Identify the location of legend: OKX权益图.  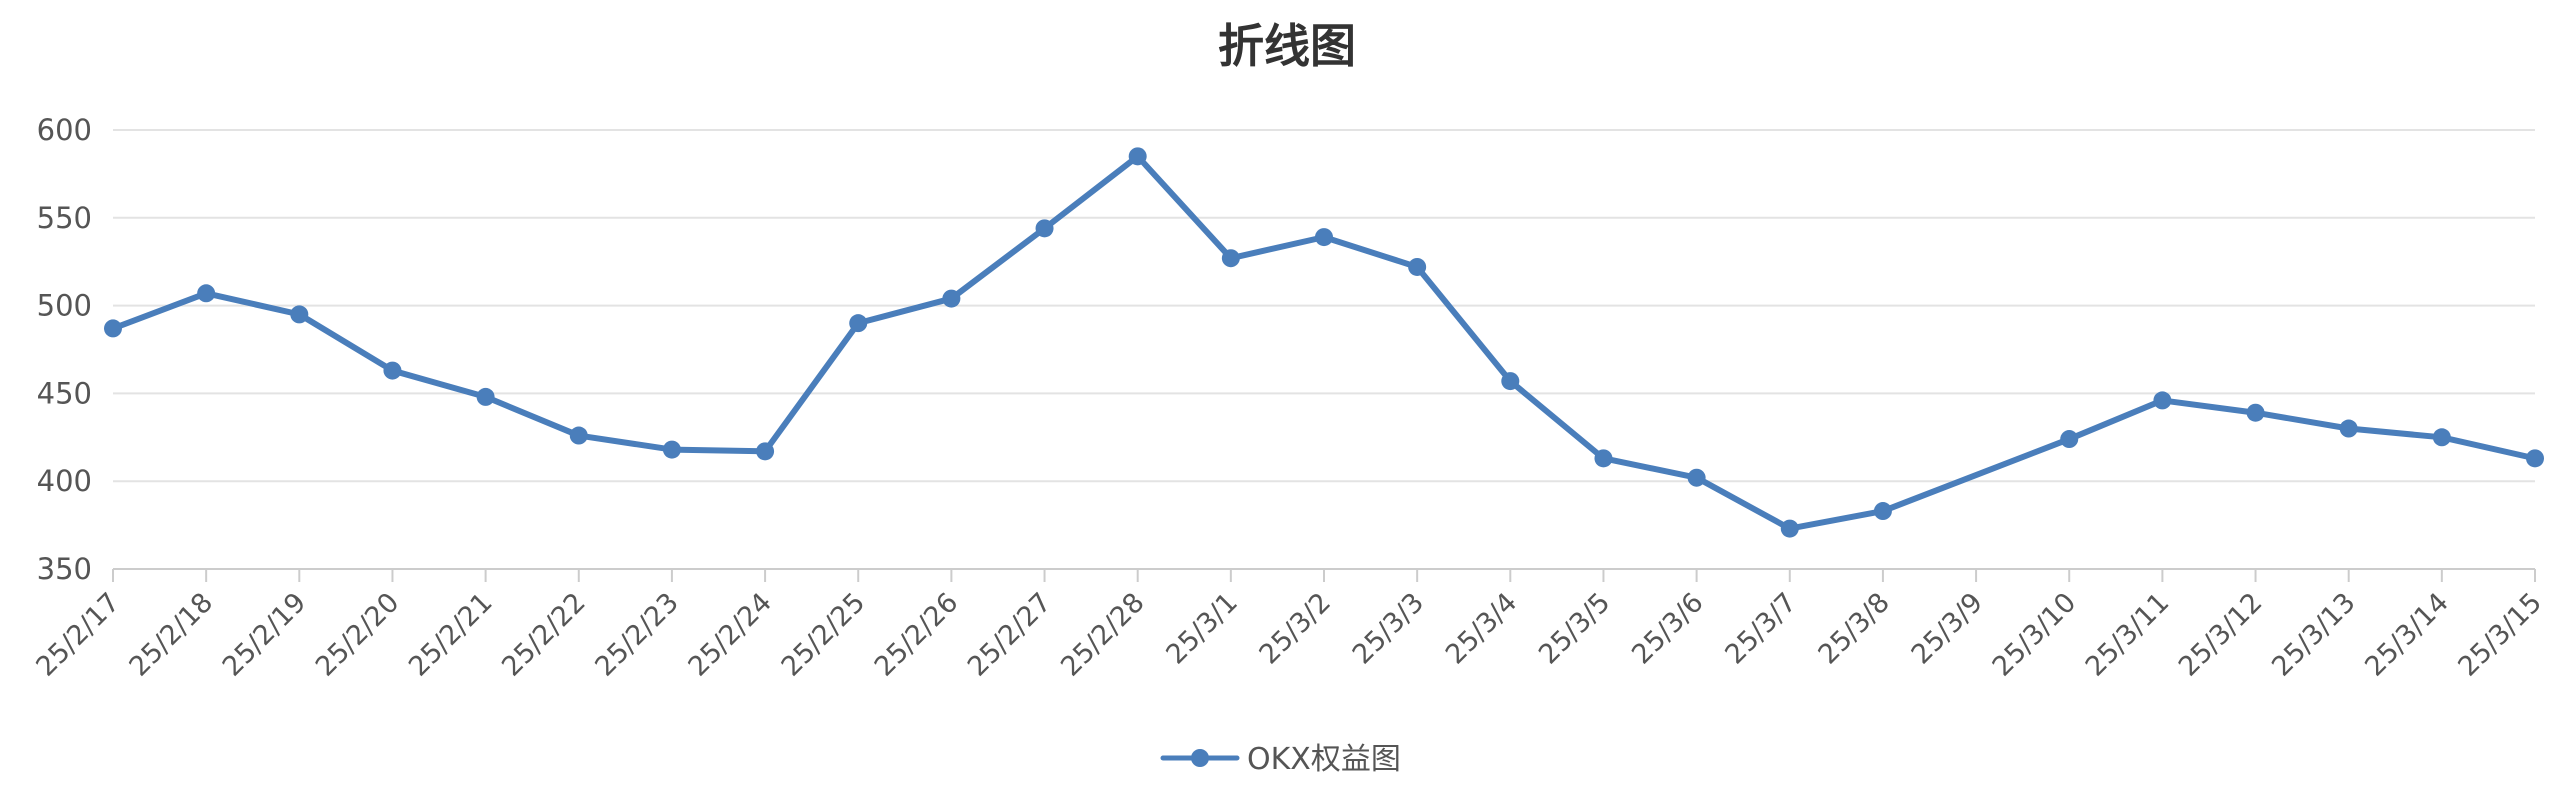
(1280, 759).